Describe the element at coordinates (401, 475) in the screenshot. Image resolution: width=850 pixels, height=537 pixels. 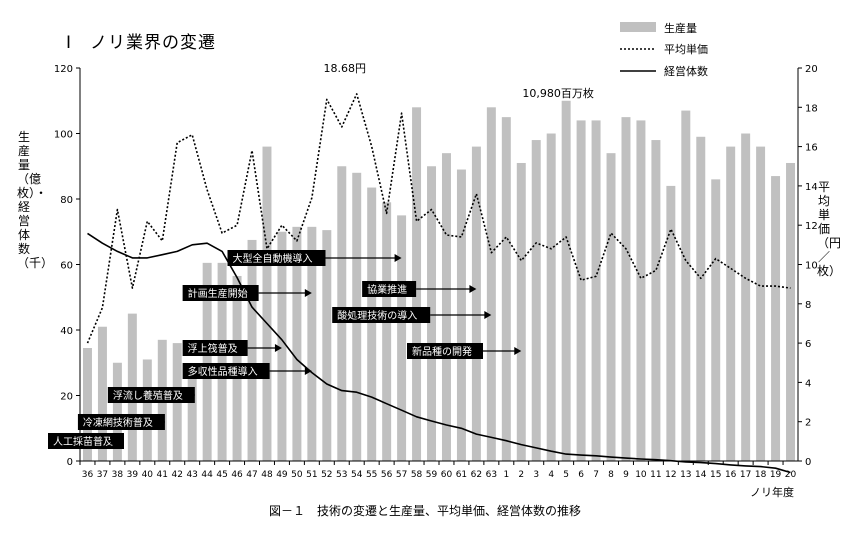
I see `x-tick-label: 57` at that location.